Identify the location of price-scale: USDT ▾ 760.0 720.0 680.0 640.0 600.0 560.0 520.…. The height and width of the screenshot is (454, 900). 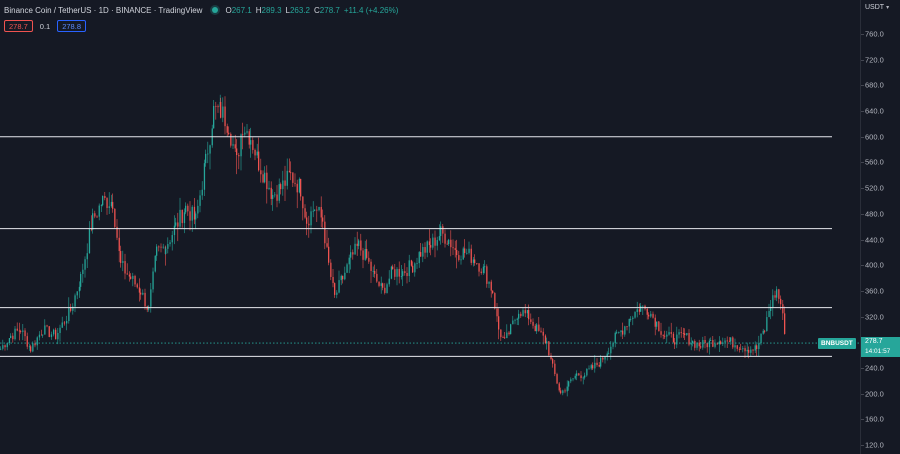
(880, 227).